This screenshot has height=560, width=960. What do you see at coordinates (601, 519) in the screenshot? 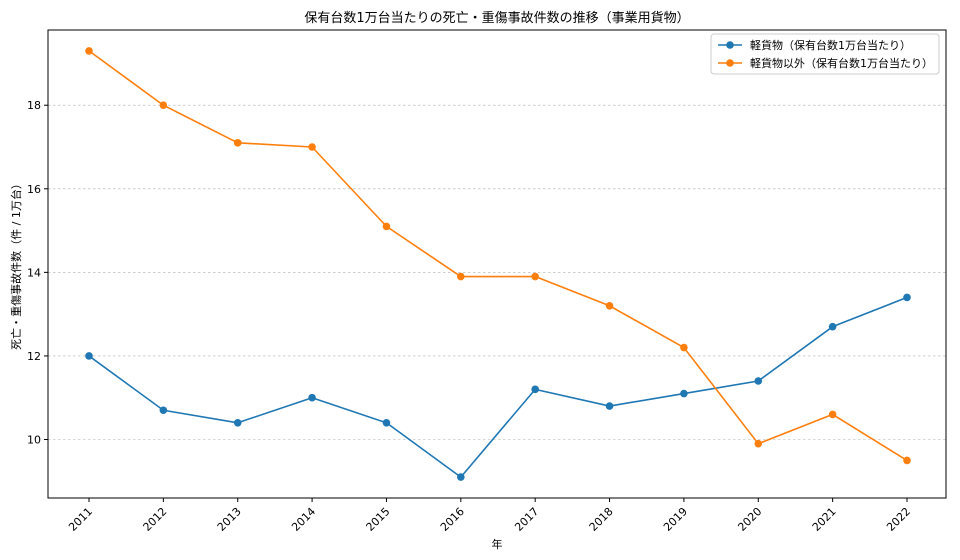
I see `x-tick-label: 2018` at bounding box center [601, 519].